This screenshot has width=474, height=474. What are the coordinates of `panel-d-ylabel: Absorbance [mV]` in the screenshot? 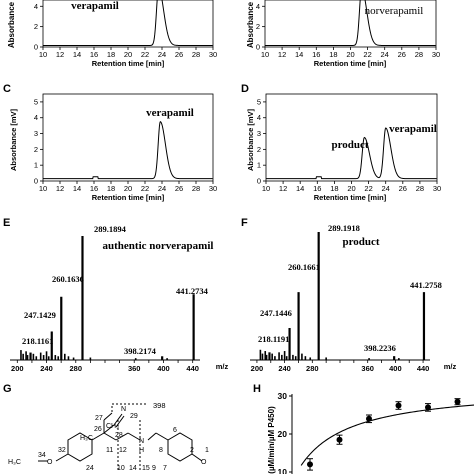 It's located at (250, 139).